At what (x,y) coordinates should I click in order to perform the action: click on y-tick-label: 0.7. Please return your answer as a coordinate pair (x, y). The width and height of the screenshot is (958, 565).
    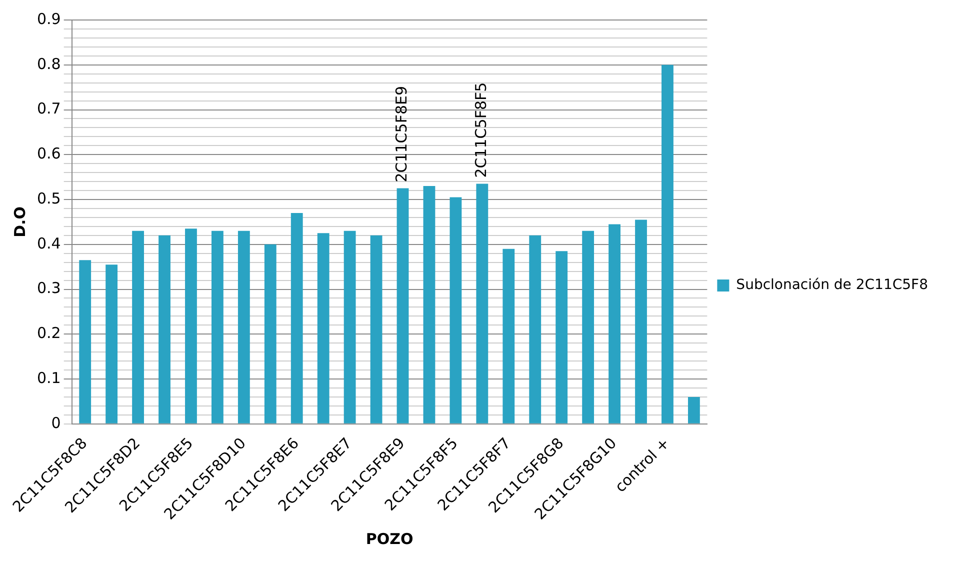
    Looking at the image, I should click on (48, 109).